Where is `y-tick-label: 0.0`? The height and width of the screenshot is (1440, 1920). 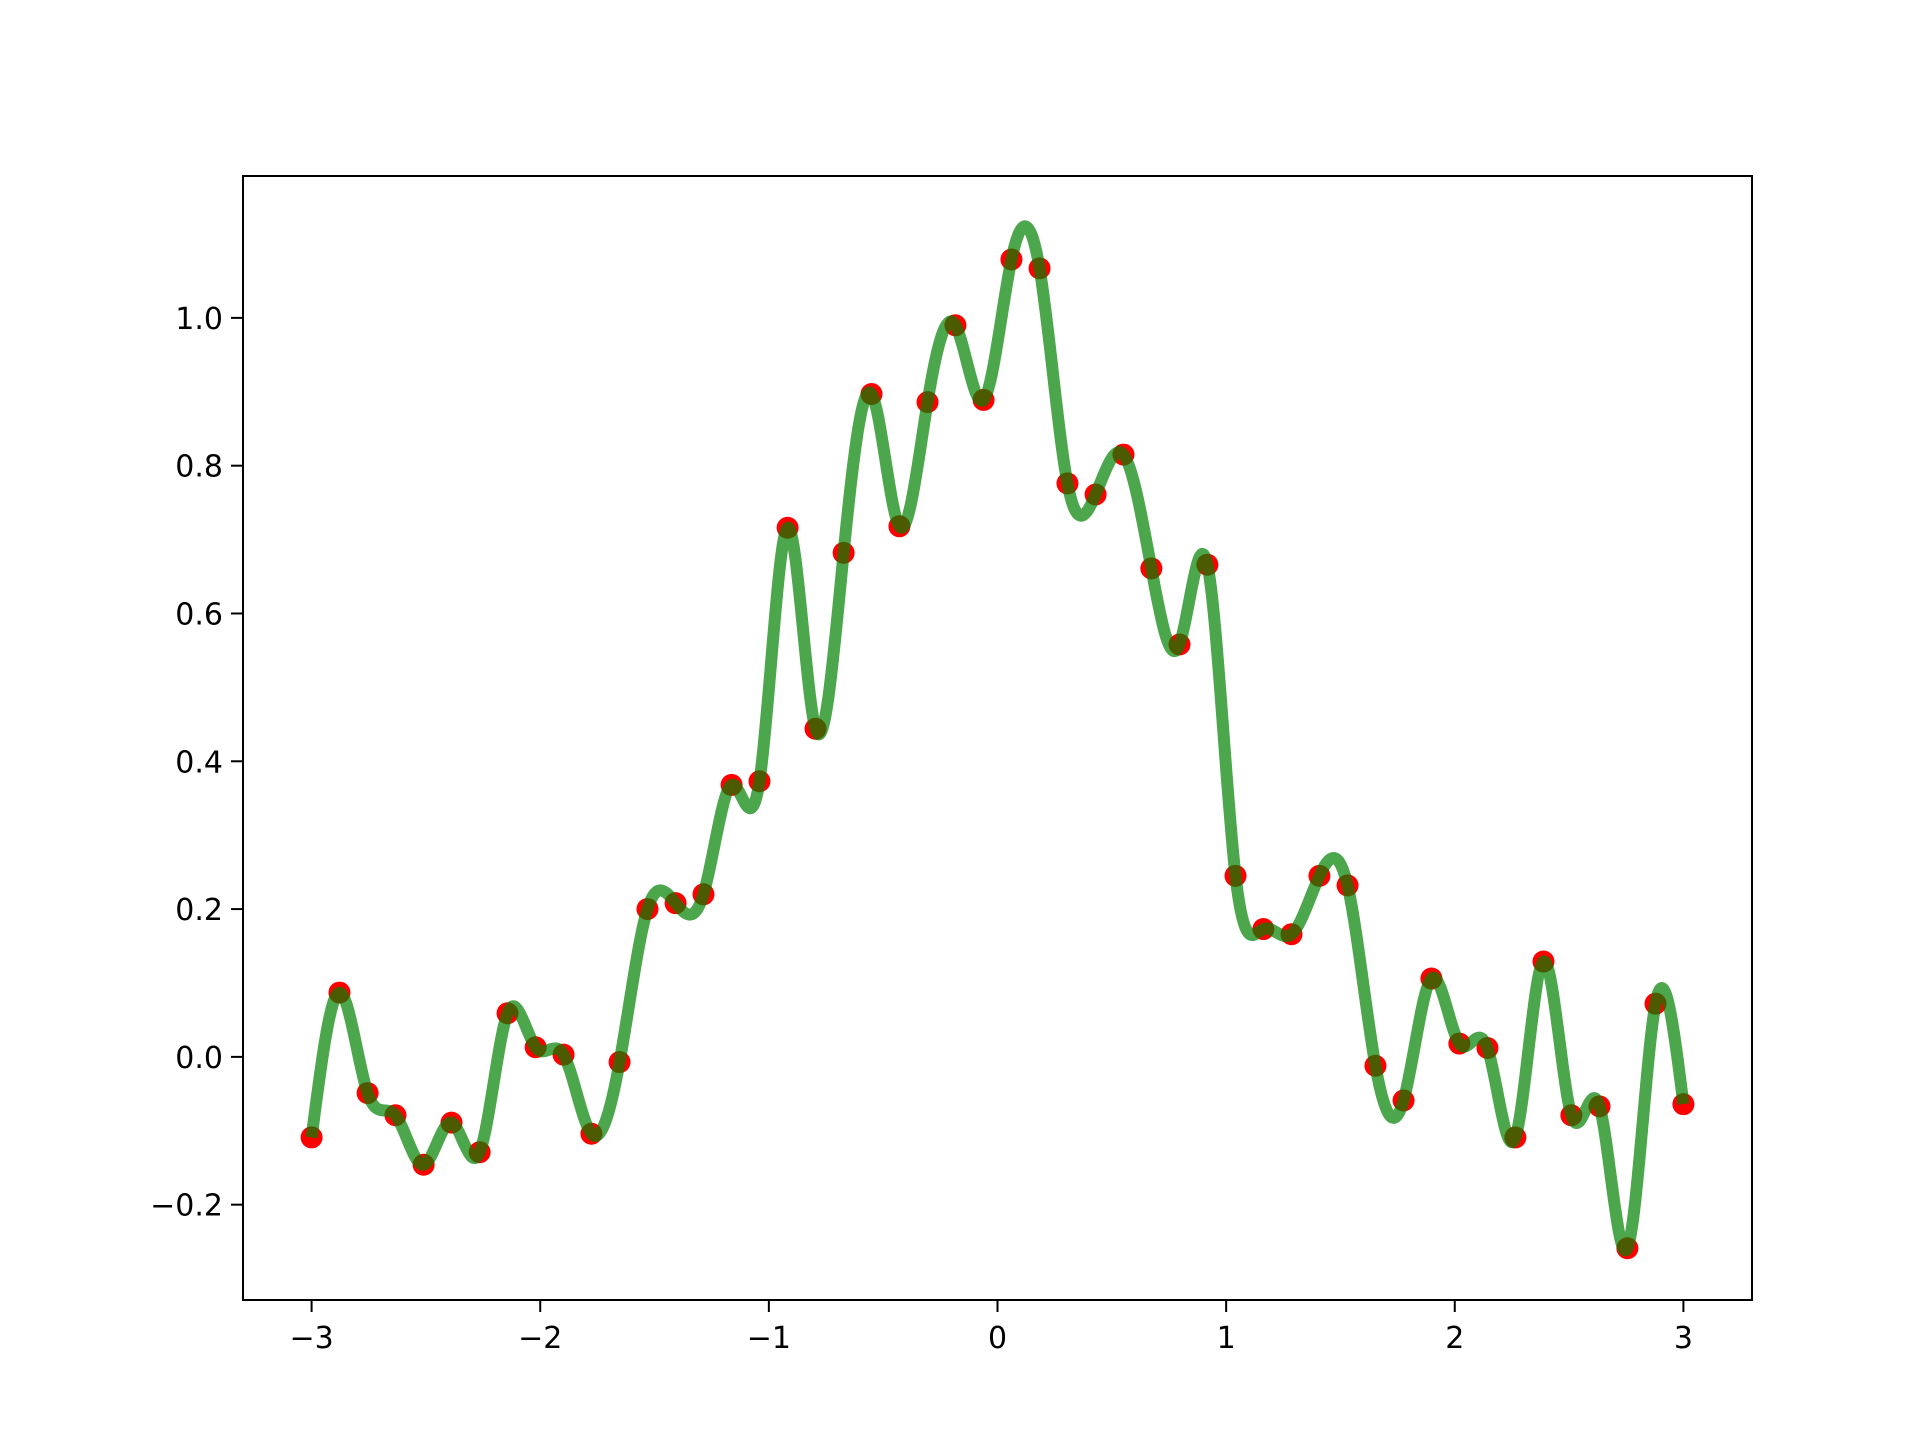 y-tick-label: 0.0 is located at coordinates (199, 1058).